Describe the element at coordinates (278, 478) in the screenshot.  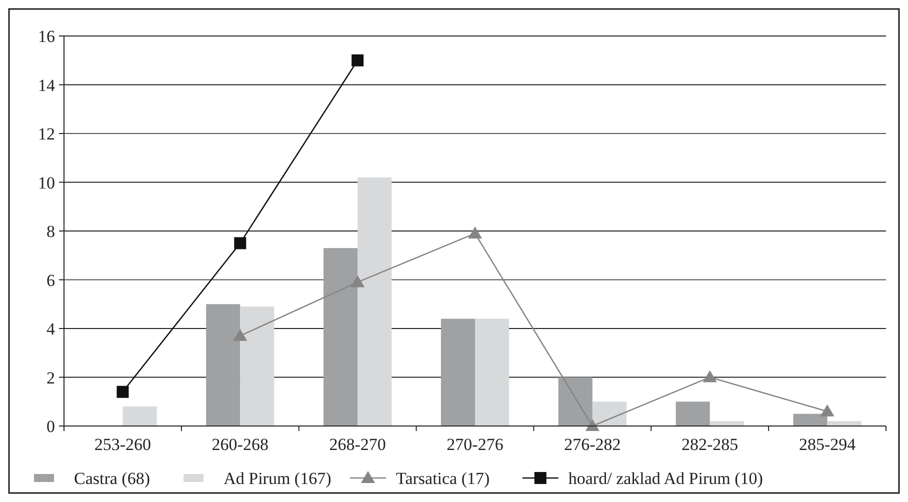
I see `legend-label: Ad Pirum (167)` at that location.